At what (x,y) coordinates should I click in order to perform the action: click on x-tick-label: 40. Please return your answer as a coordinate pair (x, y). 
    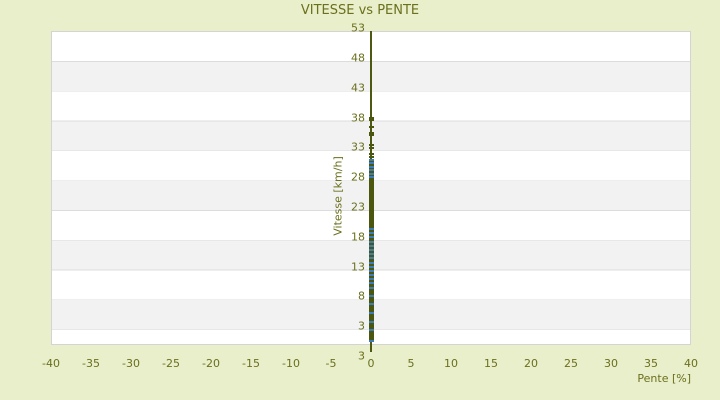
    Looking at the image, I should click on (691, 363).